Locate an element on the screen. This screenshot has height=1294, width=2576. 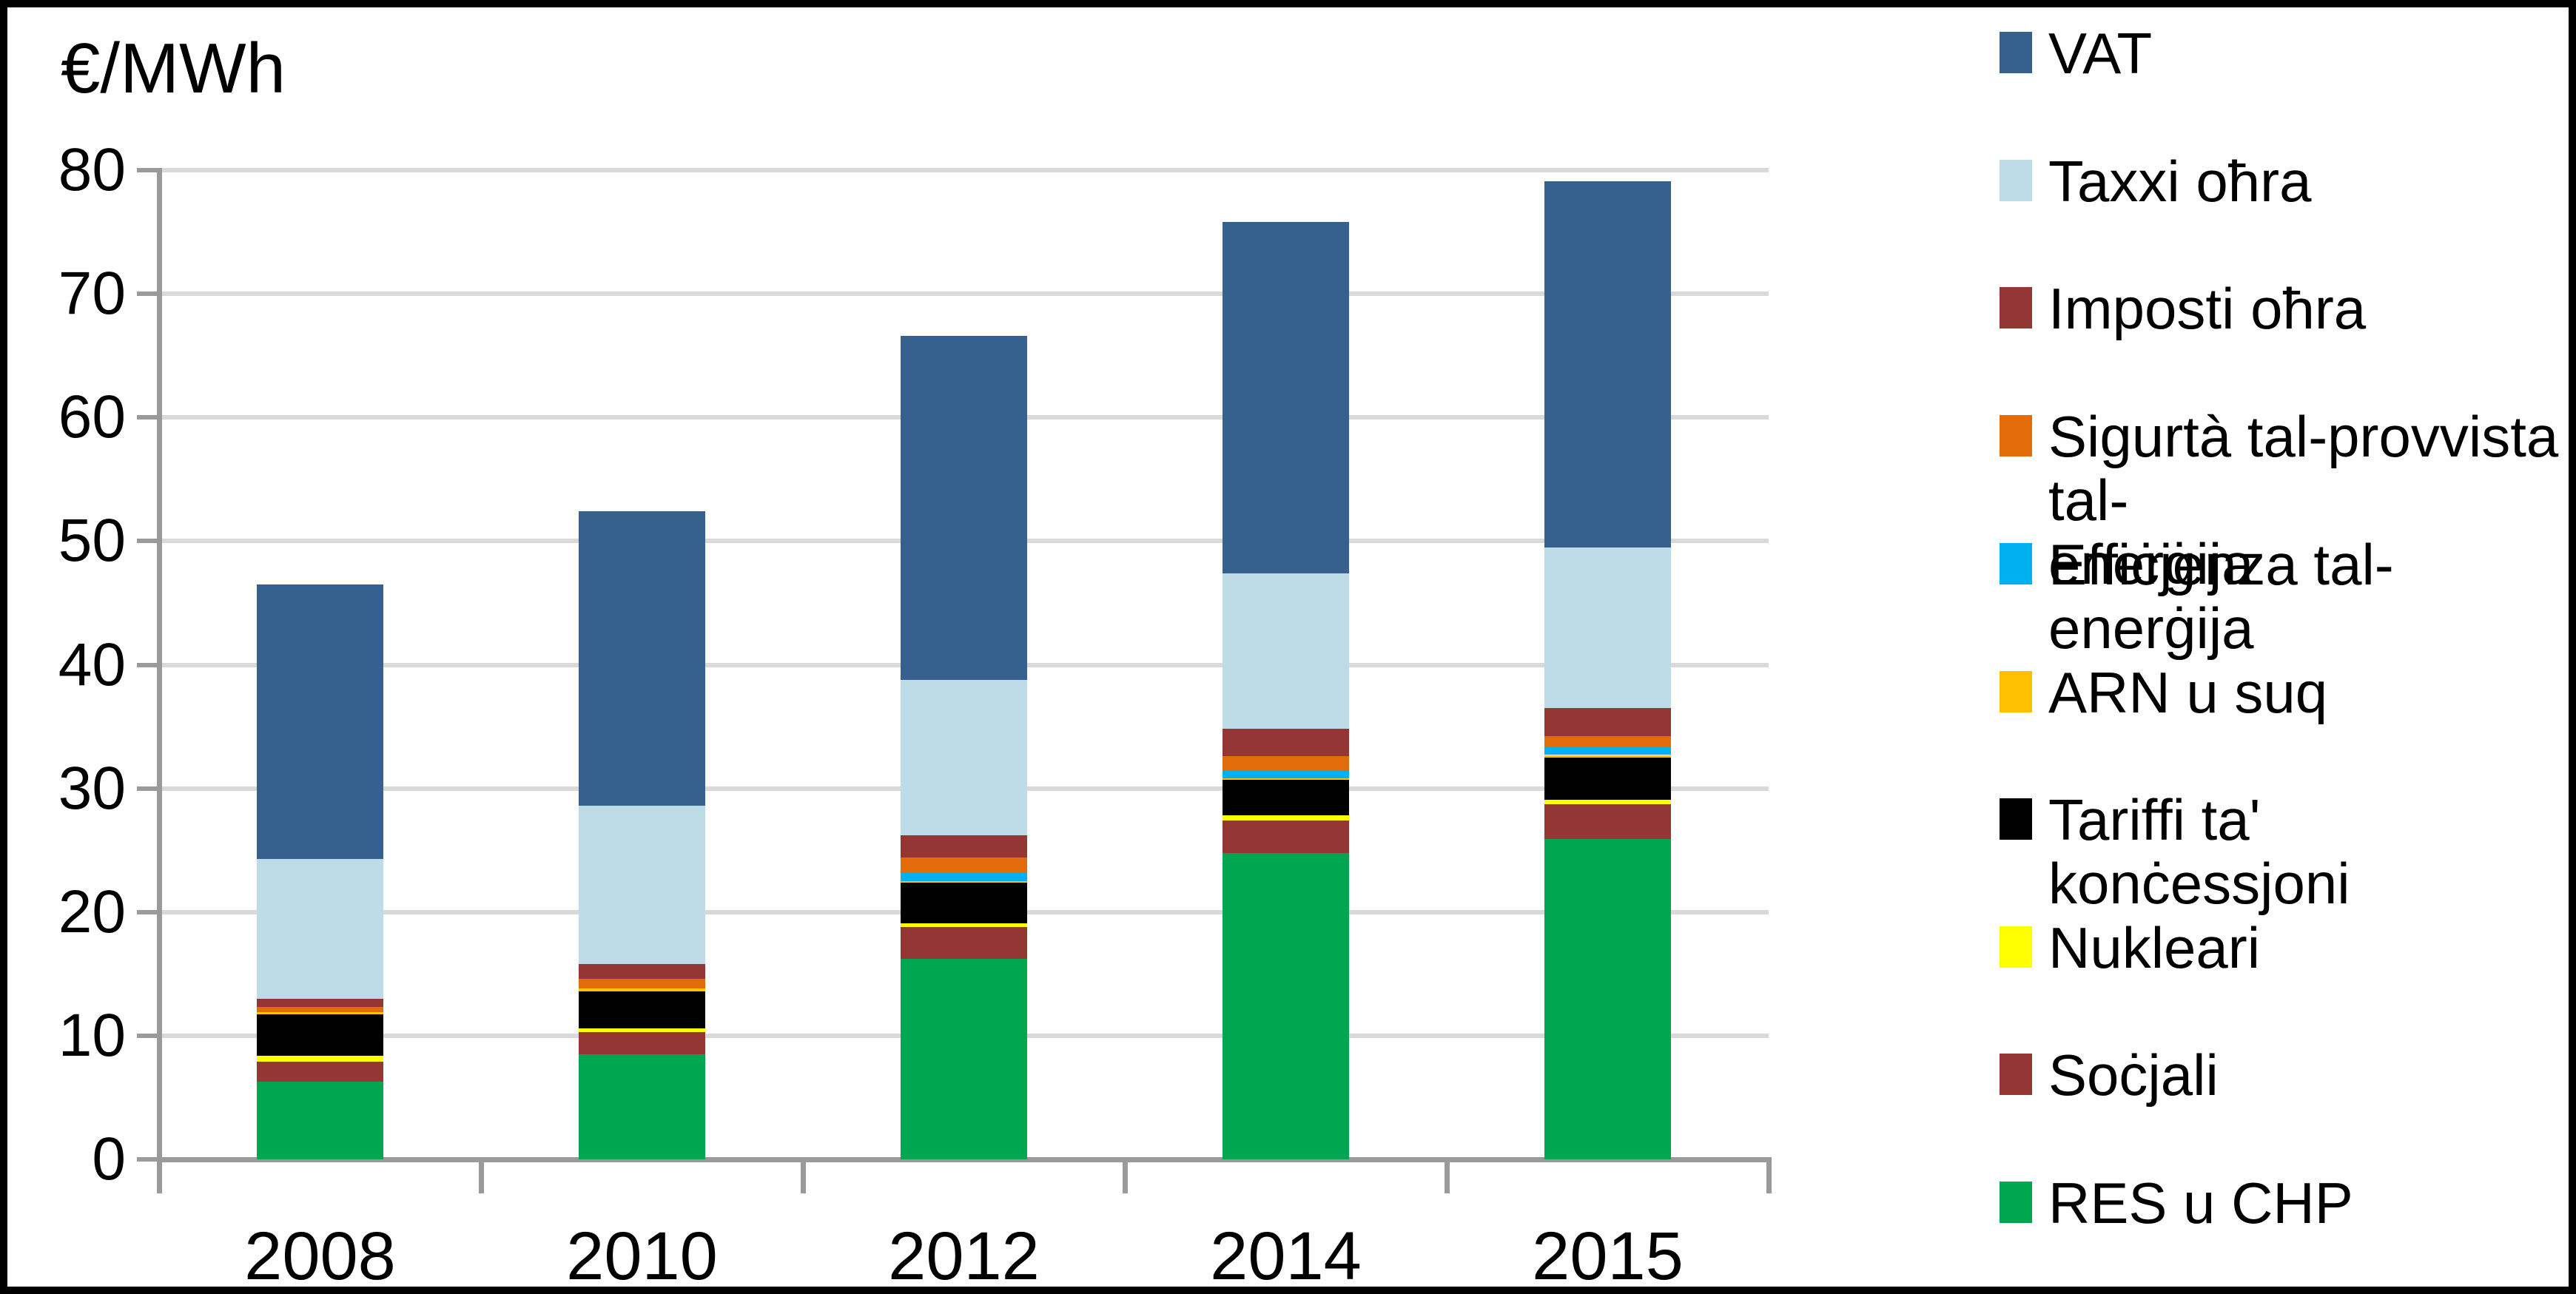
y-tick-label: 40 is located at coordinates (92, 664).